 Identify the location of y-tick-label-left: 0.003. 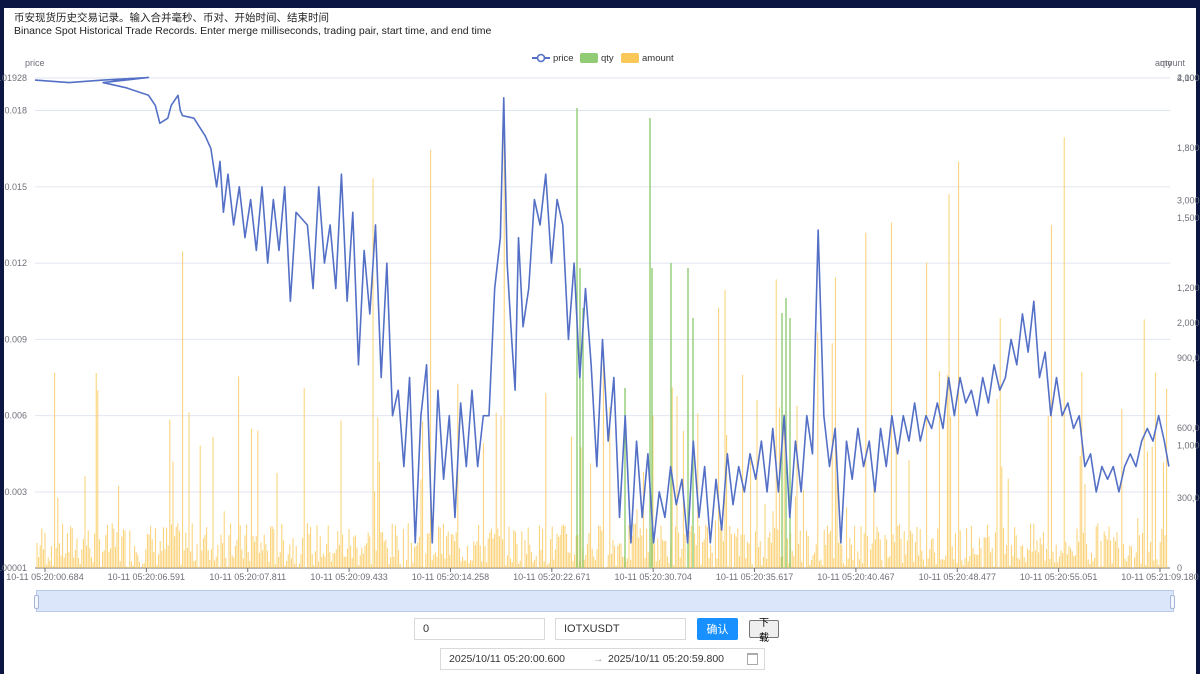
(15, 492).